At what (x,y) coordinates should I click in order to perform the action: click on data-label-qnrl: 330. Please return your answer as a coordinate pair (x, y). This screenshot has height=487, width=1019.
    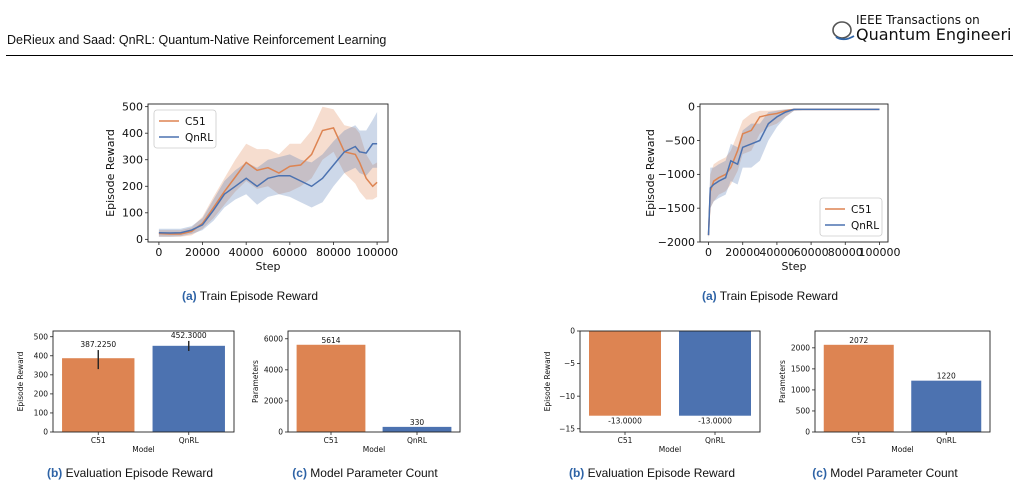
    Looking at the image, I should click on (417, 422).